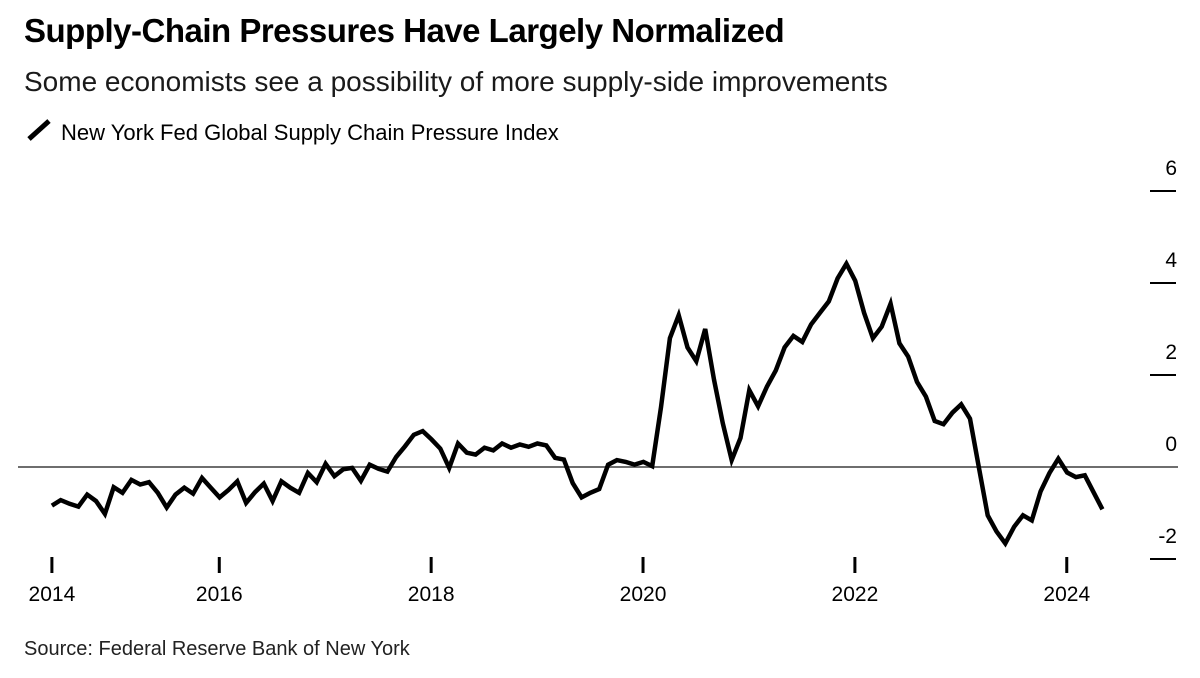 The width and height of the screenshot is (1200, 678). Describe the element at coordinates (431, 594) in the screenshot. I see `x-axis-label: 2018` at that location.